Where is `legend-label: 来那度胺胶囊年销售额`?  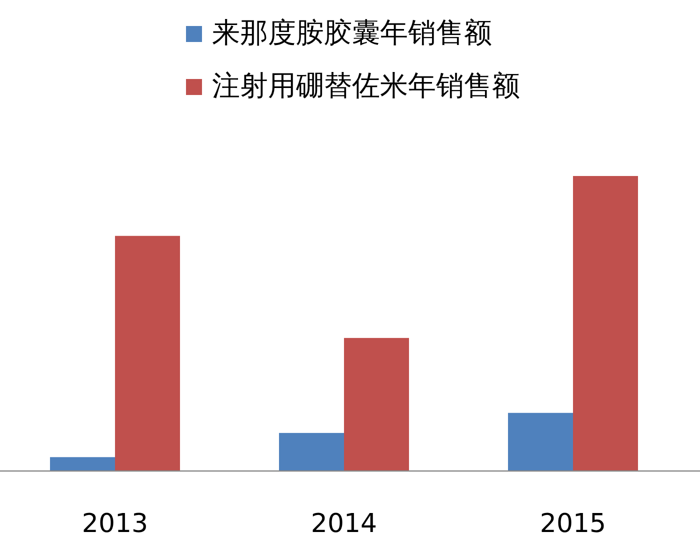 legend-label: 来那度胺胶囊年销售额 is located at coordinates (352, 32).